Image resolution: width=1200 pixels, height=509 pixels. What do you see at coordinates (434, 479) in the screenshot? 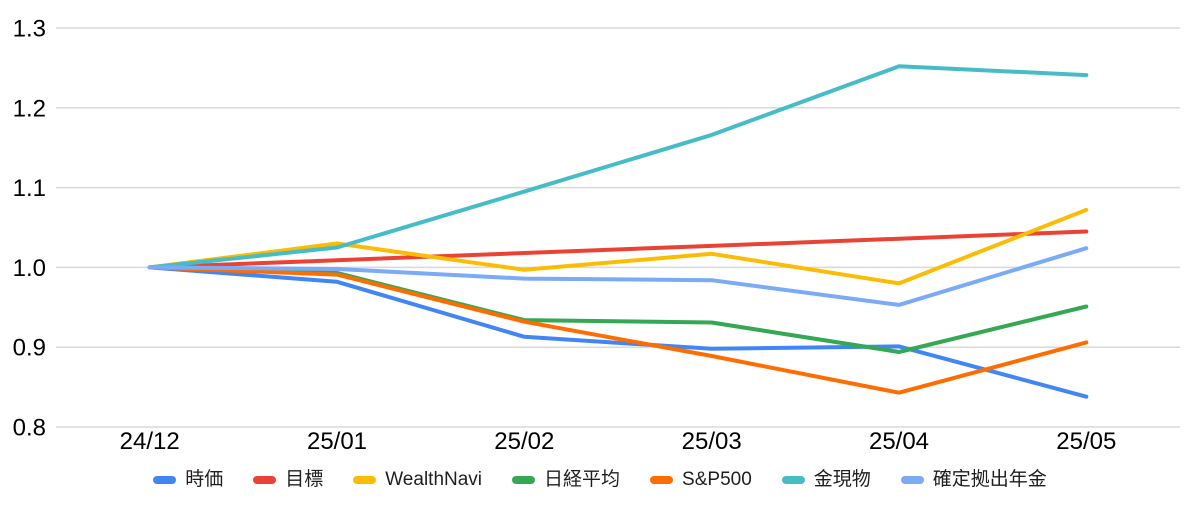
I see `legend-label: WealthNavi` at bounding box center [434, 479].